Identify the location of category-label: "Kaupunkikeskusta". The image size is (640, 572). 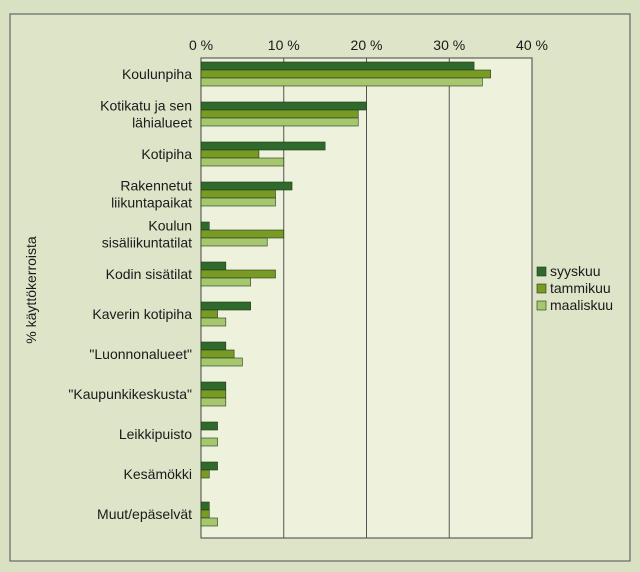
(130, 394).